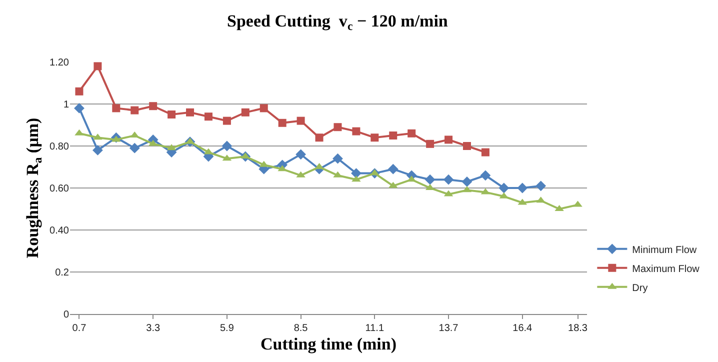 Image resolution: width=718 pixels, height=362 pixels. What do you see at coordinates (60, 231) in the screenshot?
I see `y-tick-label: 0.40` at bounding box center [60, 231].